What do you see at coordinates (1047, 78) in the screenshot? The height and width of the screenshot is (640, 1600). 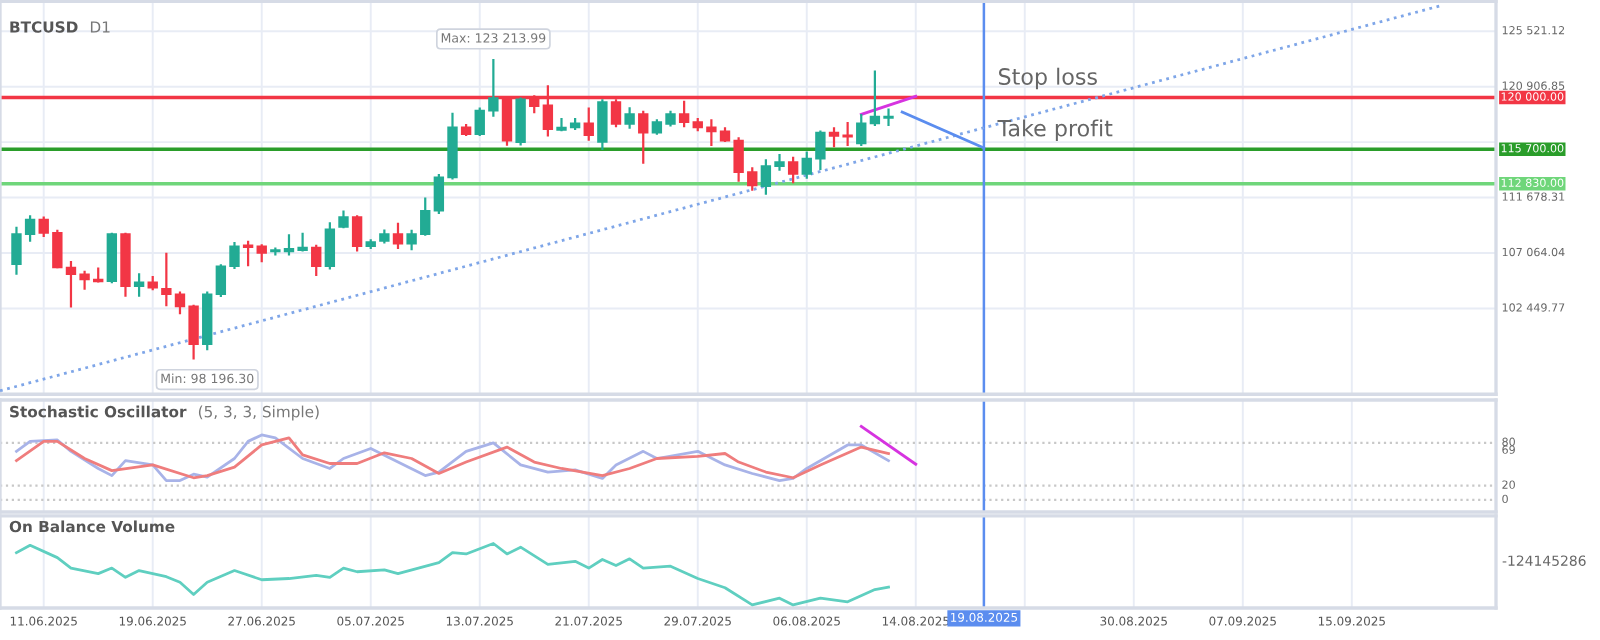 I see `annotation: Stop loss` at bounding box center [1047, 78].